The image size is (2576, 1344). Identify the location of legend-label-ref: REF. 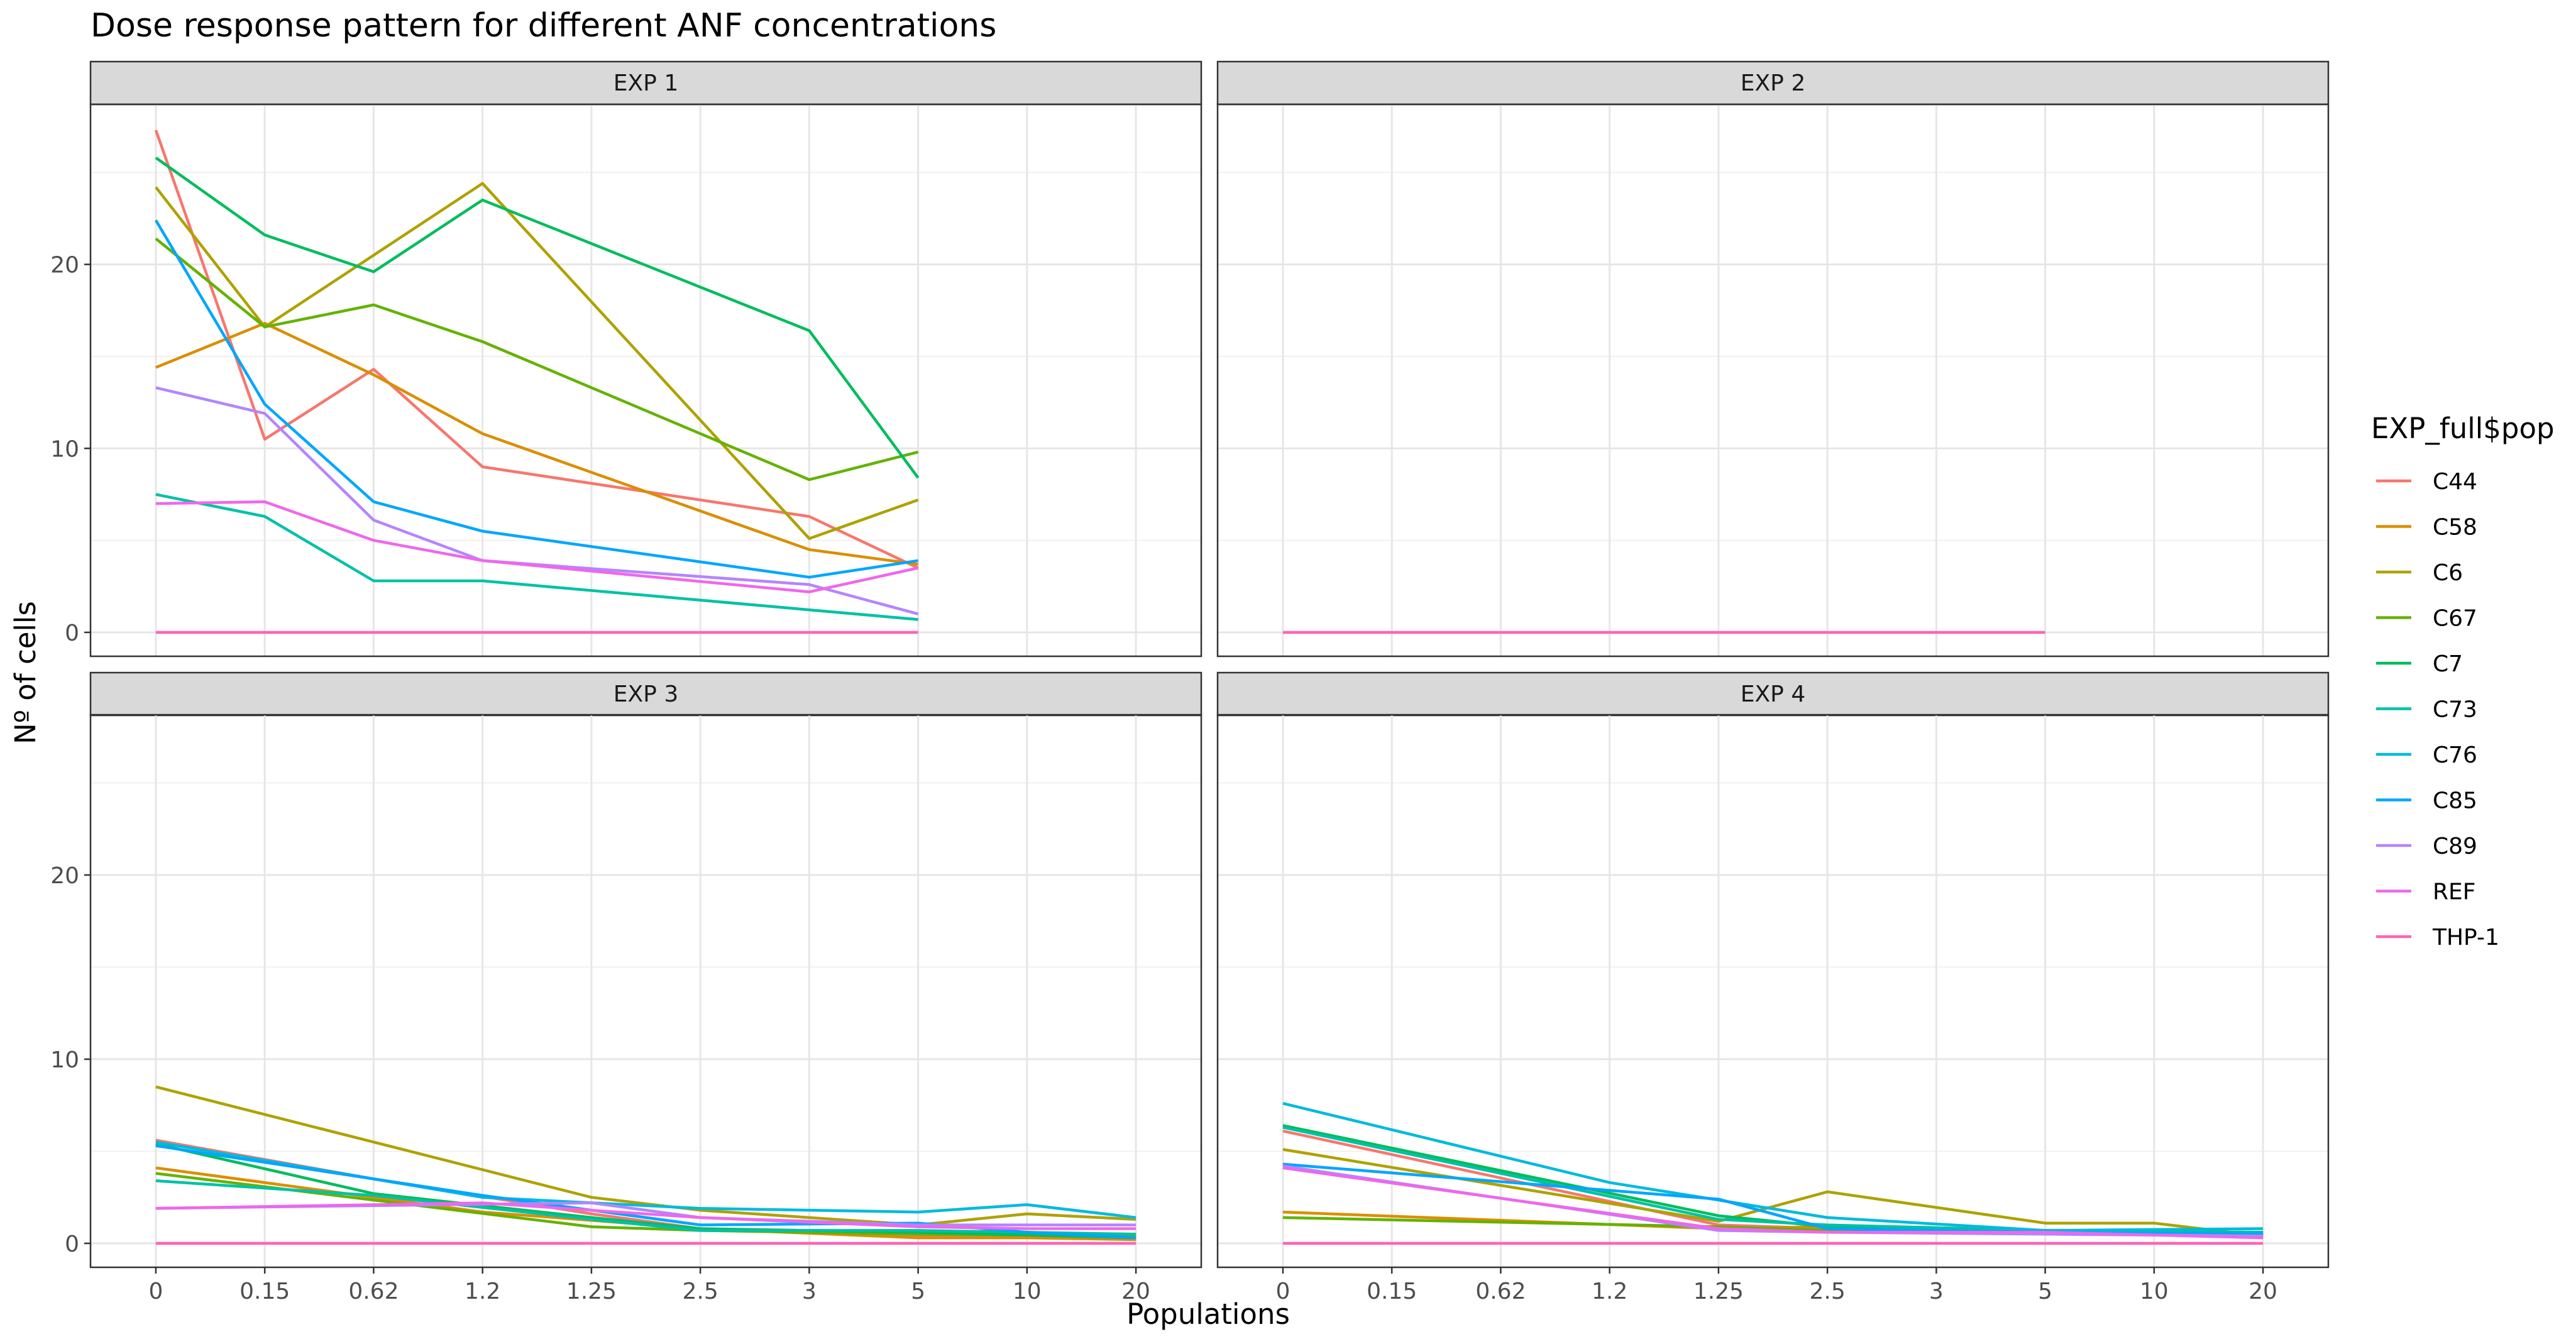
(2454, 892).